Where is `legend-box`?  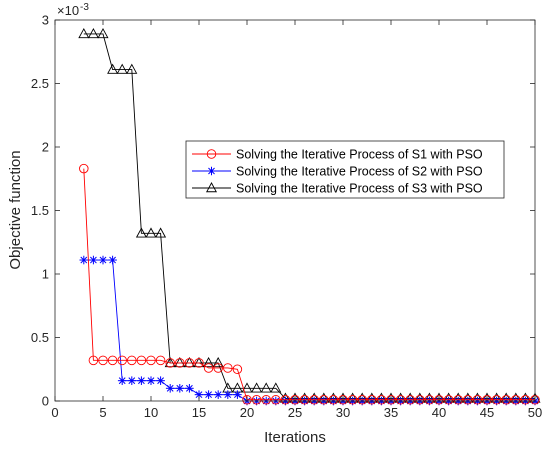
legend-box is located at coordinates (345, 169).